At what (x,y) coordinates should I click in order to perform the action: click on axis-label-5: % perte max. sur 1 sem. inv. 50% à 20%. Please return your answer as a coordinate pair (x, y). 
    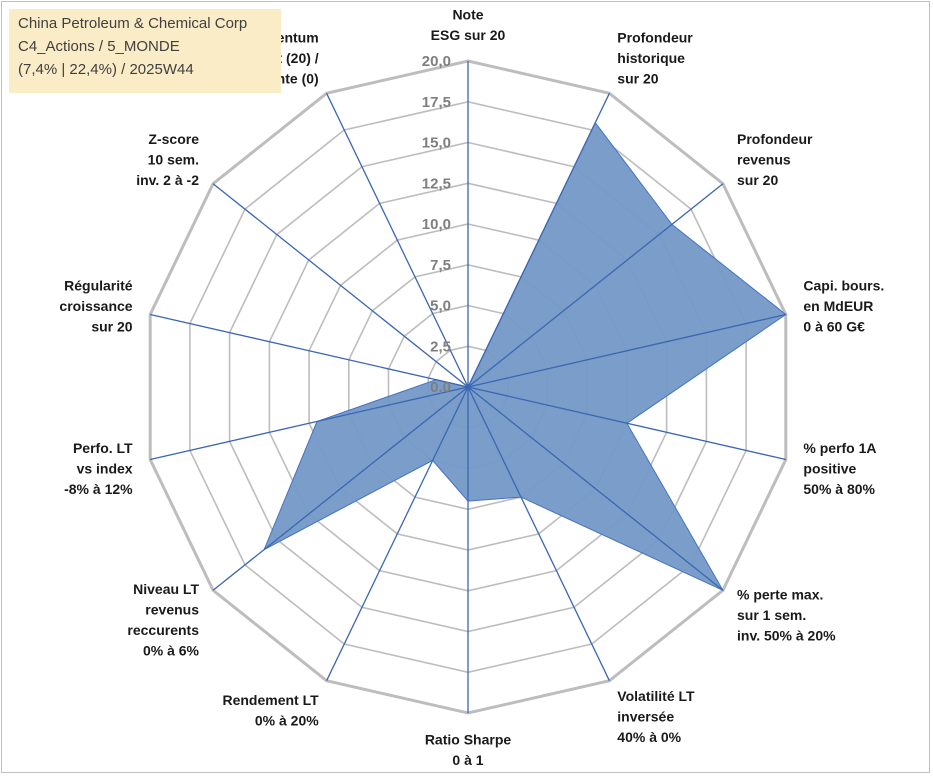
    Looking at the image, I should click on (786, 615).